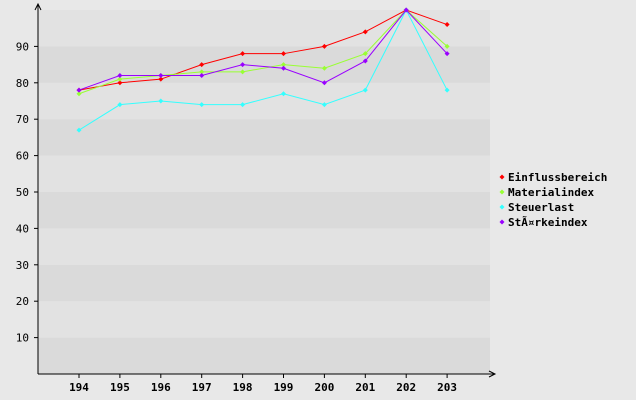  What do you see at coordinates (447, 387) in the screenshot?
I see `x-tick-label: 203` at bounding box center [447, 387].